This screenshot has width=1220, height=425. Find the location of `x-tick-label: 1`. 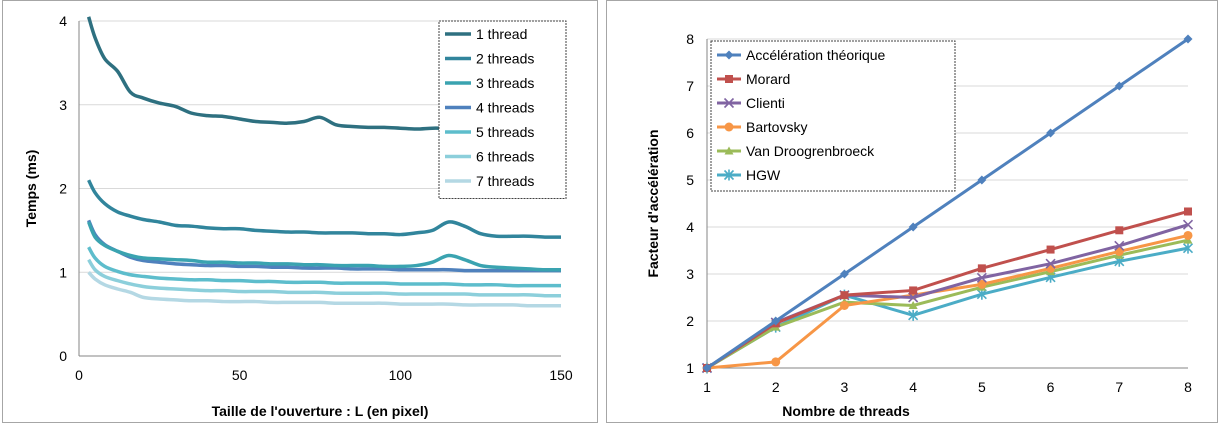

x-tick-label: 1 is located at coordinates (707, 387).